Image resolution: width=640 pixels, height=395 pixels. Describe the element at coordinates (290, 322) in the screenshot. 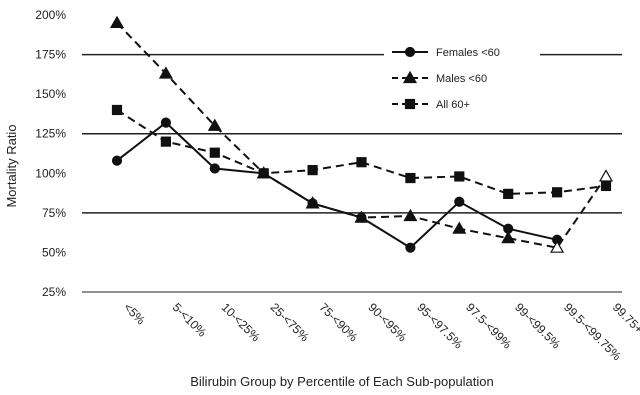

I see `x-tick-label: 25-<75%` at that location.